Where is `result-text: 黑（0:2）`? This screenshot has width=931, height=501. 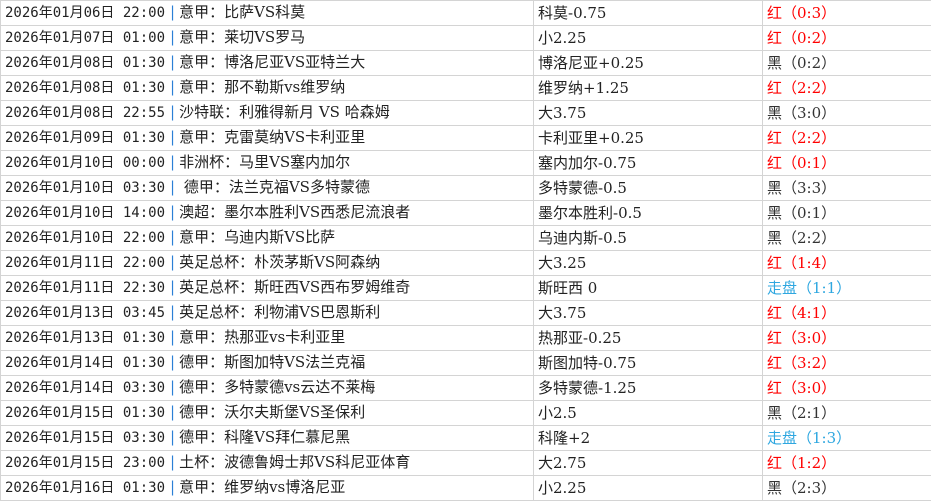 result-text: 黑（0:2） is located at coordinates (801, 63).